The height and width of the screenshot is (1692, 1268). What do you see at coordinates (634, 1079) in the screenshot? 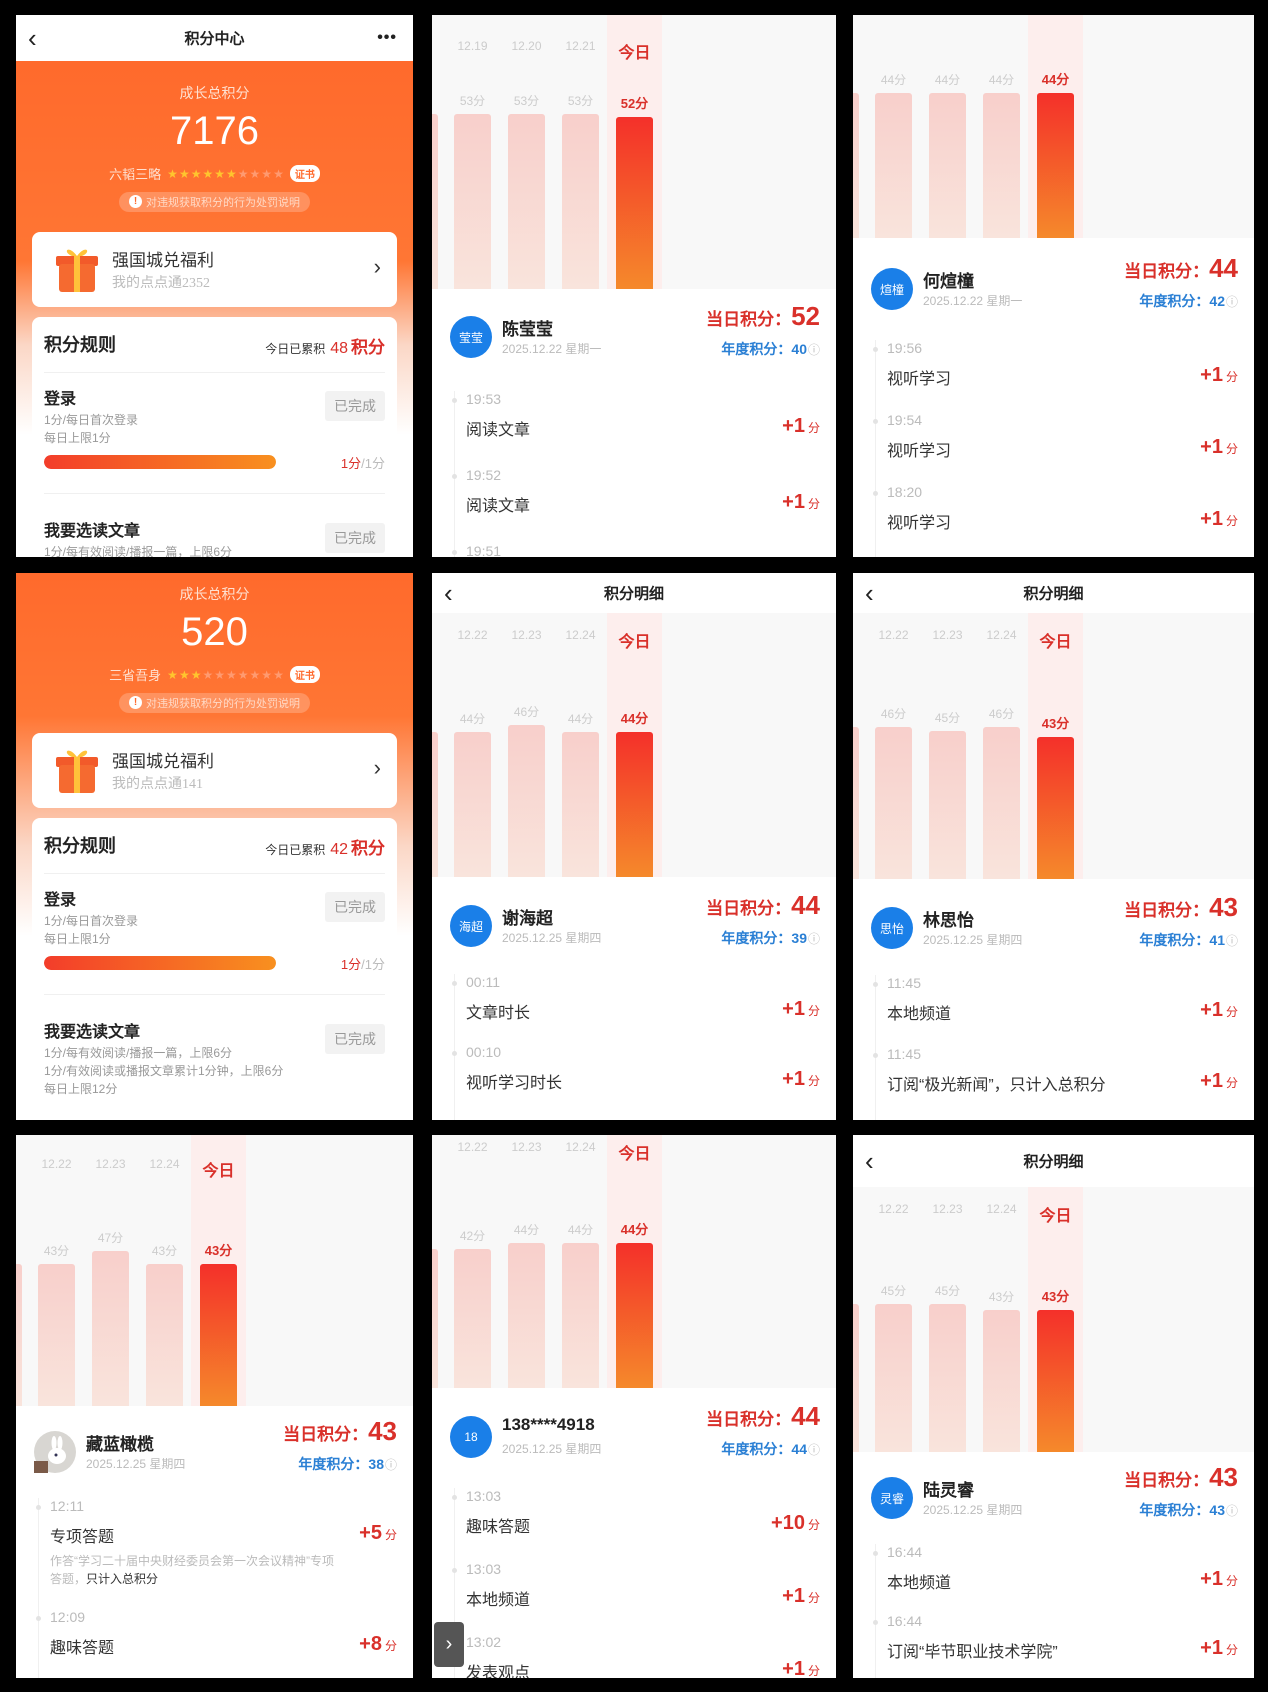
I see `points-entry: 00:10 视听学习时长 +1 分` at bounding box center [634, 1079].